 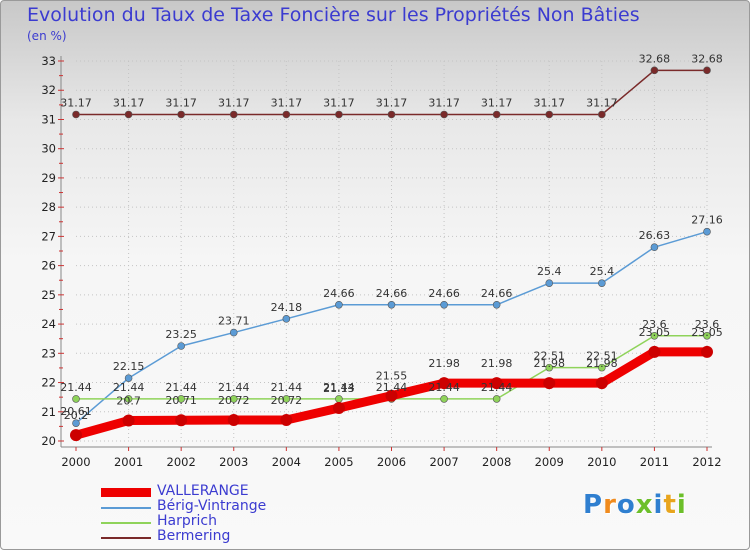 What do you see at coordinates (48, 441) in the screenshot?
I see `y-tick-label: 20` at bounding box center [48, 441].